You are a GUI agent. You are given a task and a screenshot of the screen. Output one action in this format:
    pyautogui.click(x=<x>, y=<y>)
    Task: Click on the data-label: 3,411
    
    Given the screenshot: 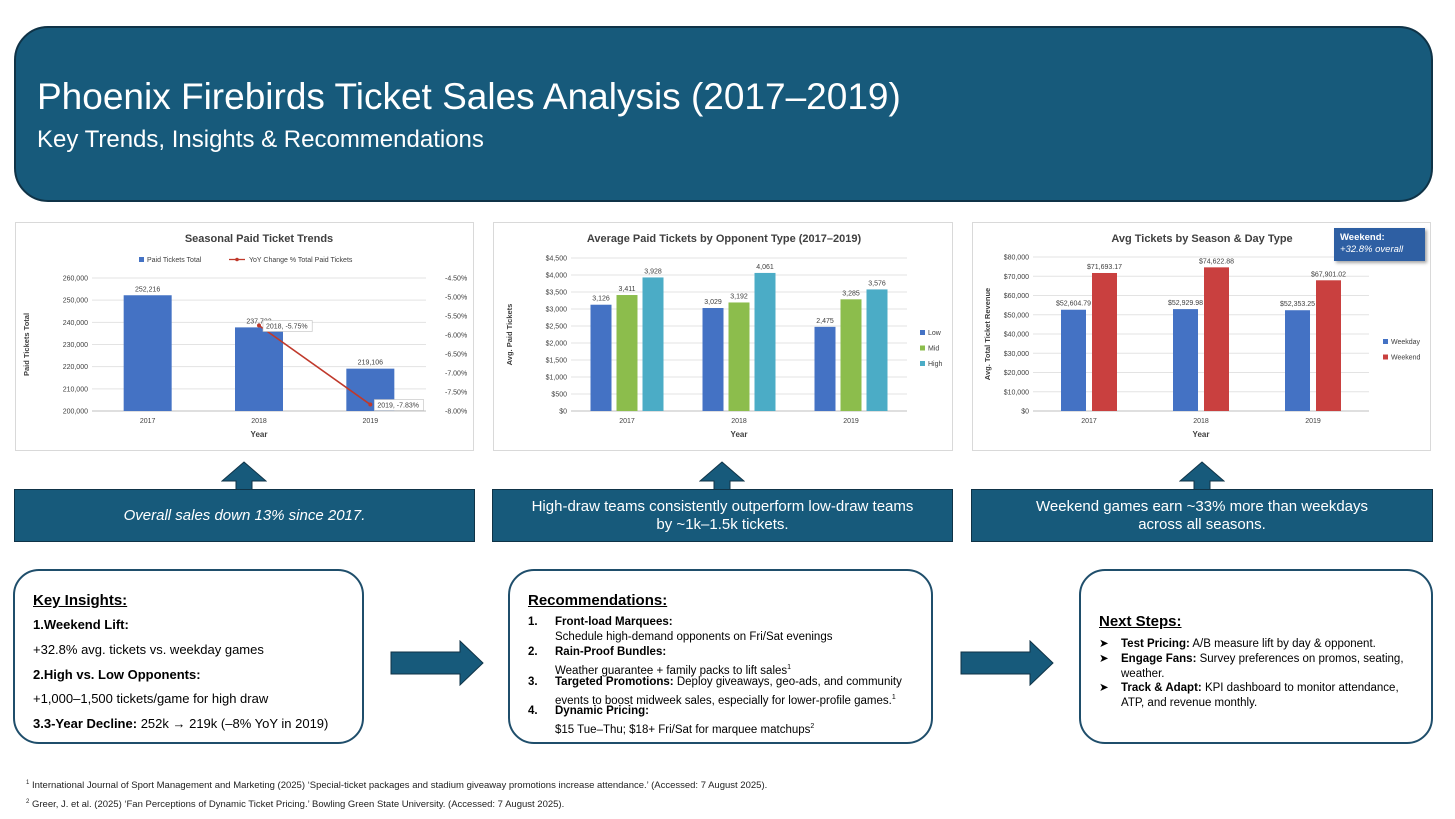 What is the action you would take?
    pyautogui.click(x=627, y=289)
    